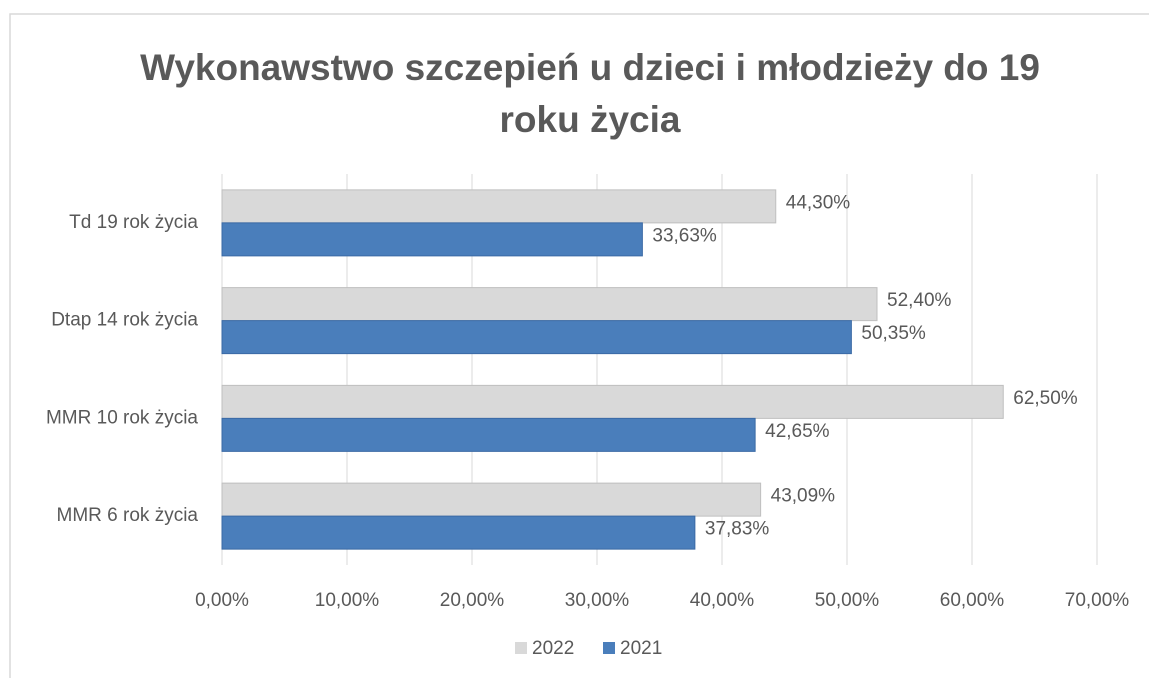 The image size is (1149, 678). Describe the element at coordinates (797, 431) in the screenshot. I see `value-label: 42,65%` at that location.